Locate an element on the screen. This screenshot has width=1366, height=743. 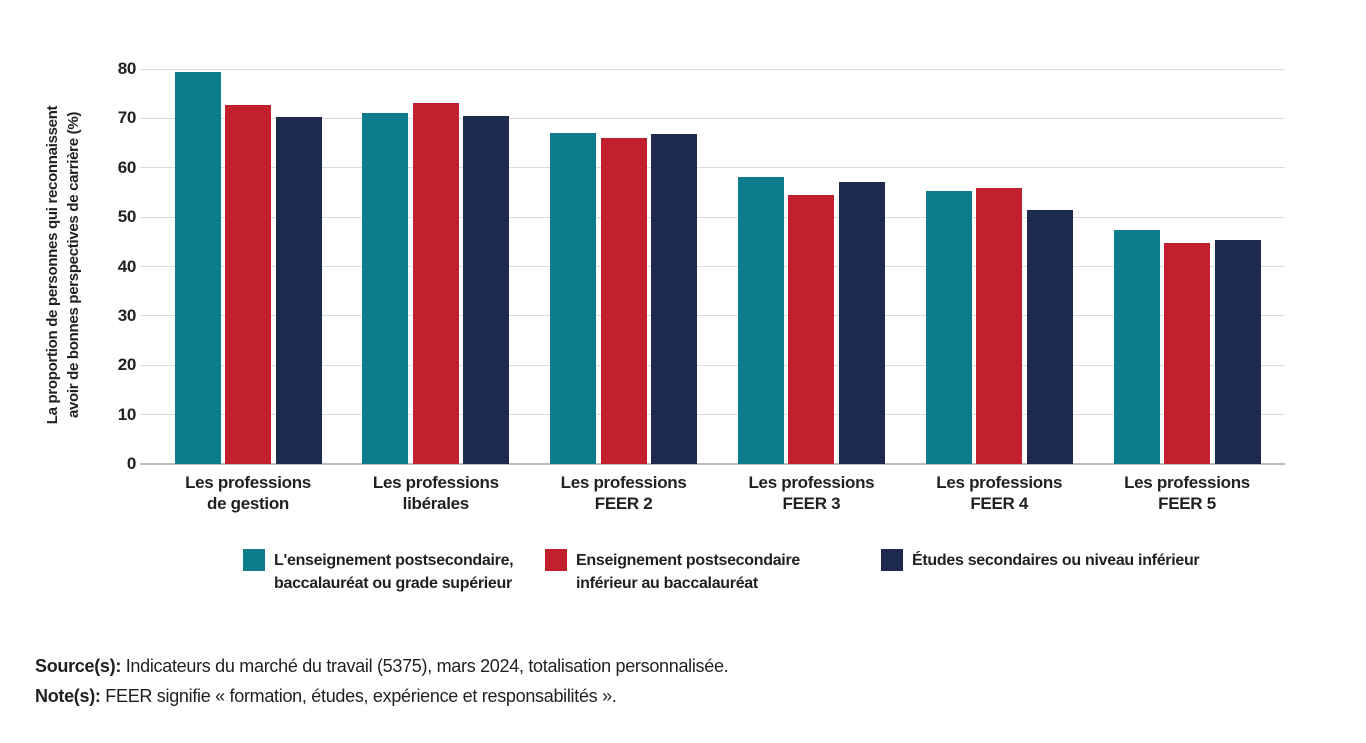
bar-series2-group4 is located at coordinates (811, 329).